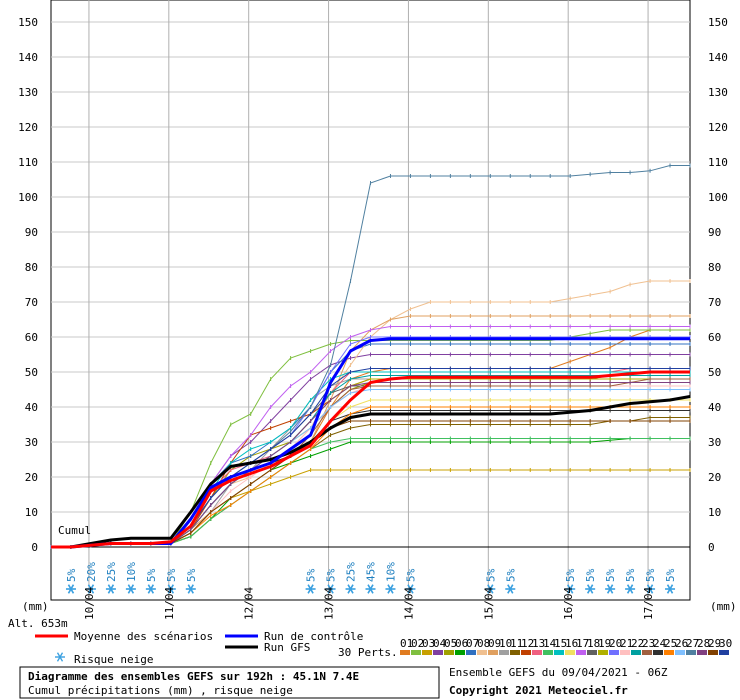 The image size is (740, 700). Describe the element at coordinates (417, 643) in the screenshot. I see `perts-number: 02` at that location.